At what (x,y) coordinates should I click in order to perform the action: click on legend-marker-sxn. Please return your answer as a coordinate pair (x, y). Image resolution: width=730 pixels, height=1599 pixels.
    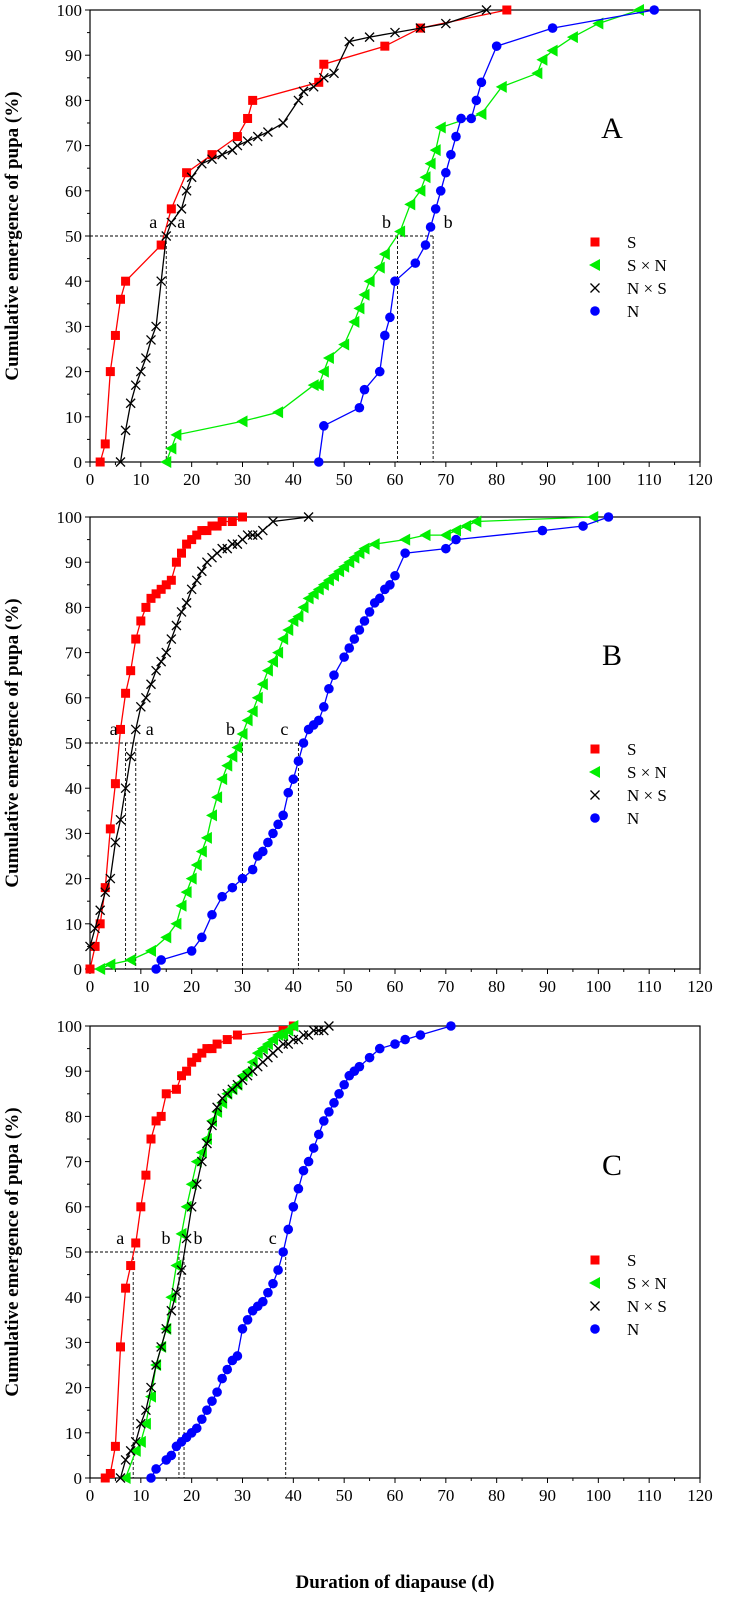
    Looking at the image, I should click on (594, 772).